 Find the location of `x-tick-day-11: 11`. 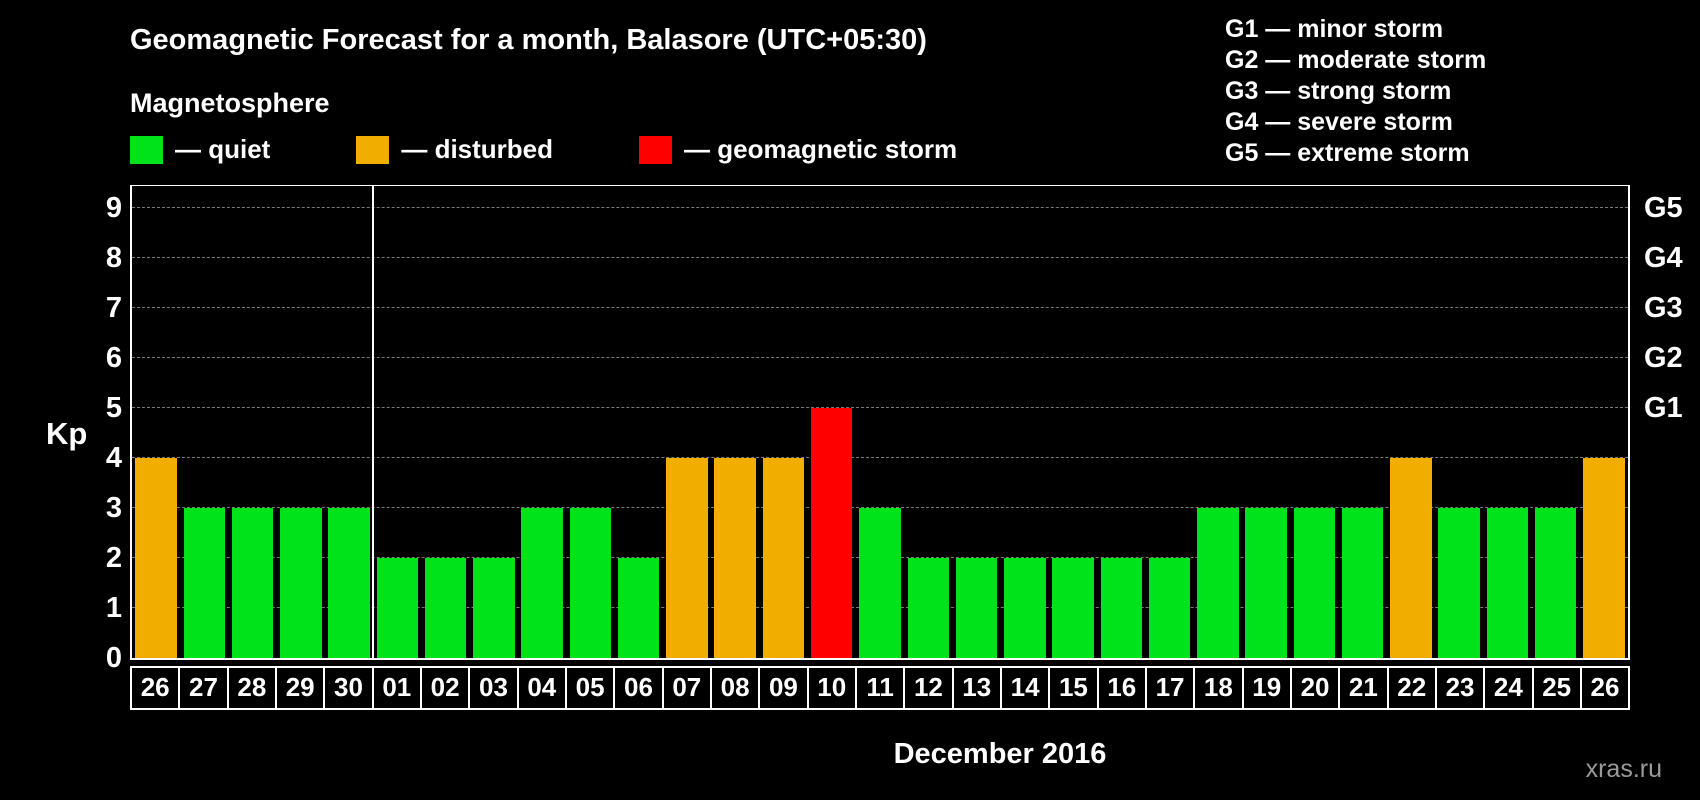

x-tick-day-11: 11 is located at coordinates (880, 688).